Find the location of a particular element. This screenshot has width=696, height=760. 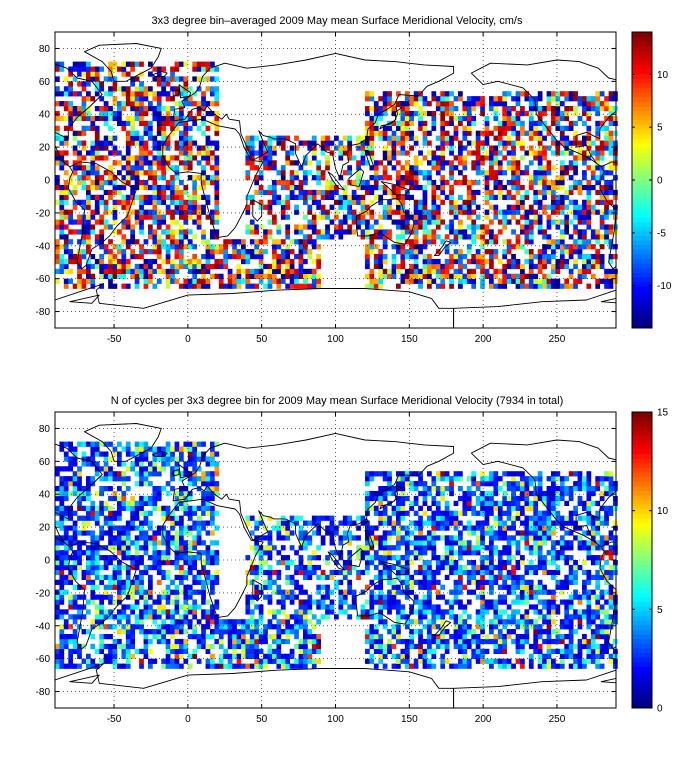

coastline is located at coordinates (102, 215).